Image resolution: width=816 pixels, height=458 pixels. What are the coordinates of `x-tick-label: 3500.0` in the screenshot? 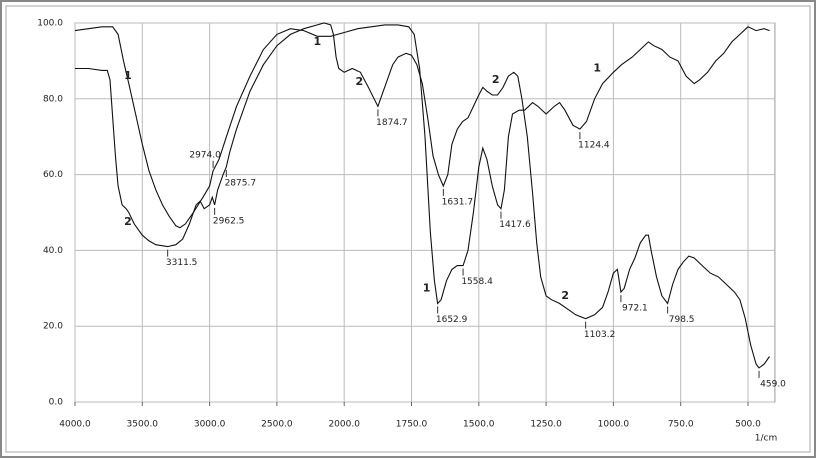 It's located at (143, 425).